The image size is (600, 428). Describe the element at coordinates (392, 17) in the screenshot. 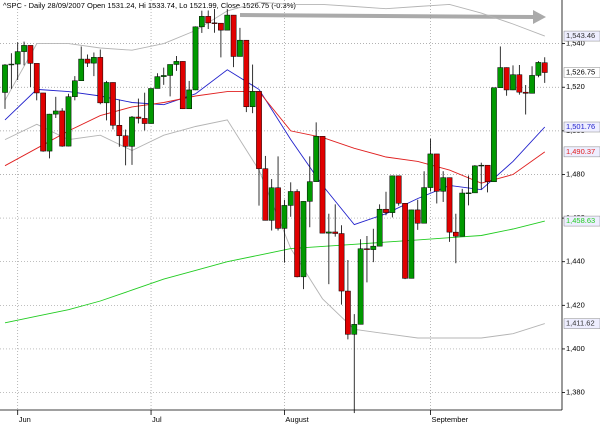

I see `trend-arrow` at that location.